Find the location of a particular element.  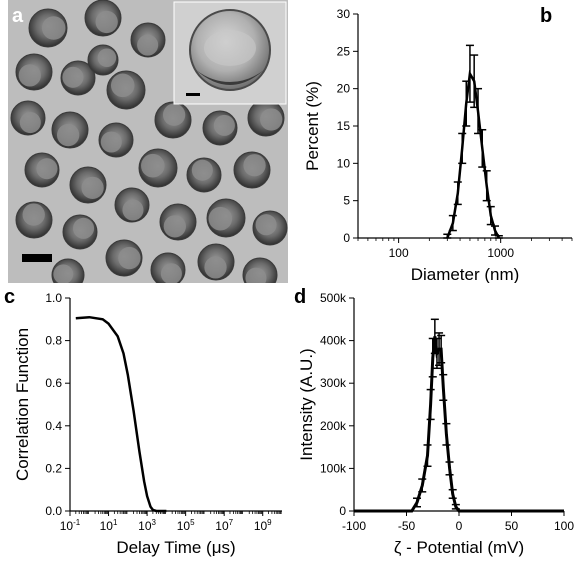

panel-letter-a: a is located at coordinates (18, 16).